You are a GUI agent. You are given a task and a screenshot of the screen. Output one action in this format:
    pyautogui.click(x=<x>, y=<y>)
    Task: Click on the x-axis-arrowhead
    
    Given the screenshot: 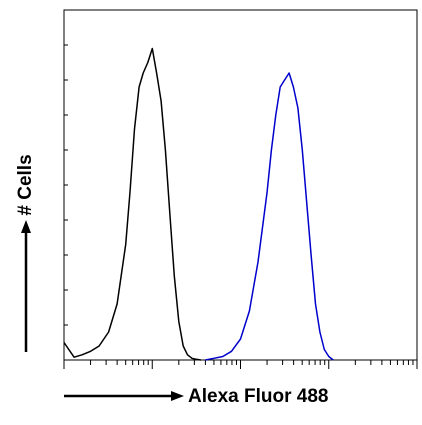 What is the action you would take?
    pyautogui.click(x=177, y=396)
    